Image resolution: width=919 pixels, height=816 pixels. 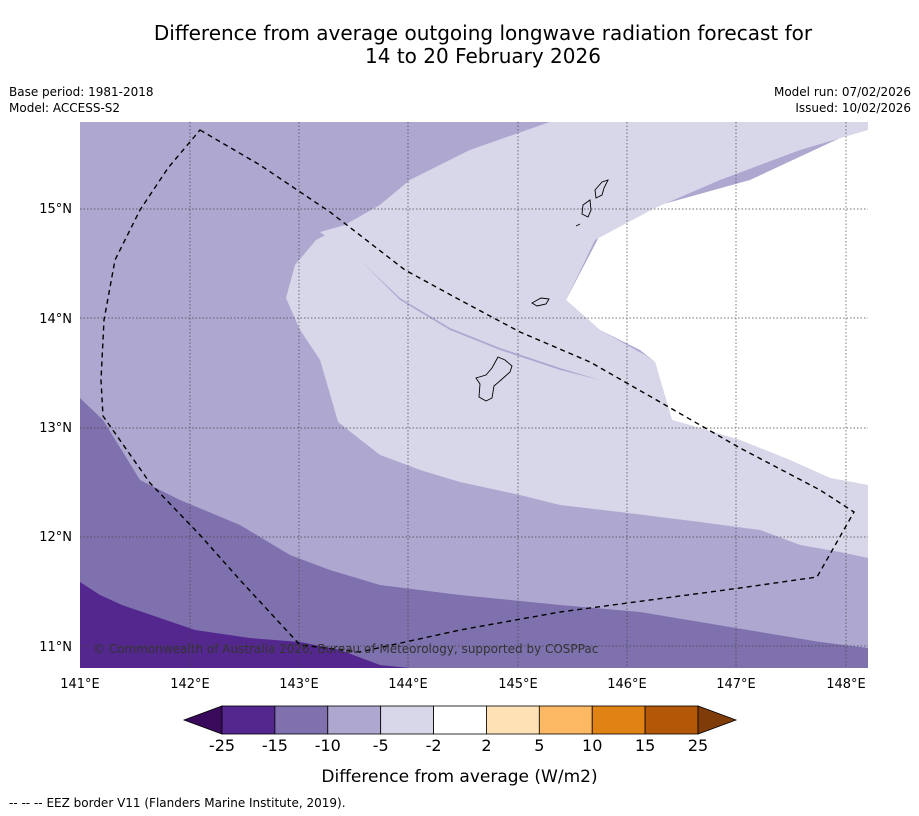 What do you see at coordinates (846, 684) in the screenshot?
I see `lon-tick: 148°E` at bounding box center [846, 684].